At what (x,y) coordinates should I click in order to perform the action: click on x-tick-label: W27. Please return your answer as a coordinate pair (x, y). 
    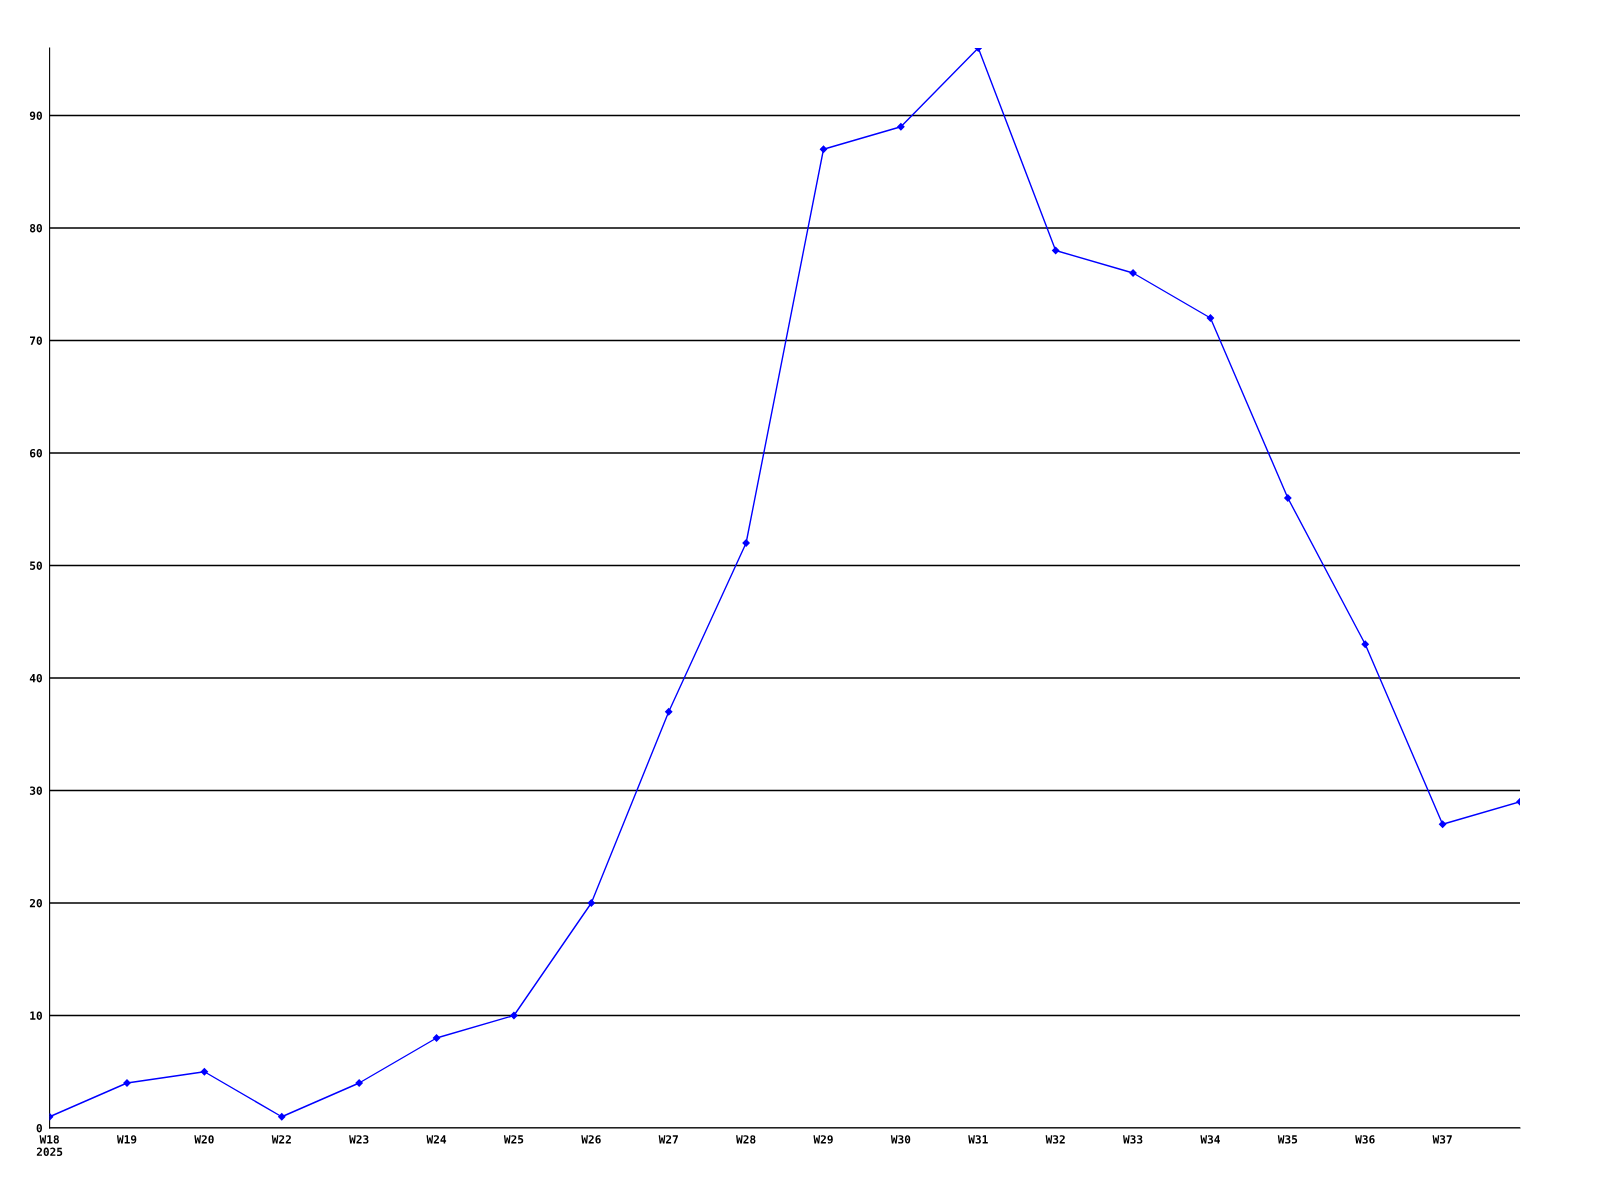
    Looking at the image, I should click on (668, 1139).